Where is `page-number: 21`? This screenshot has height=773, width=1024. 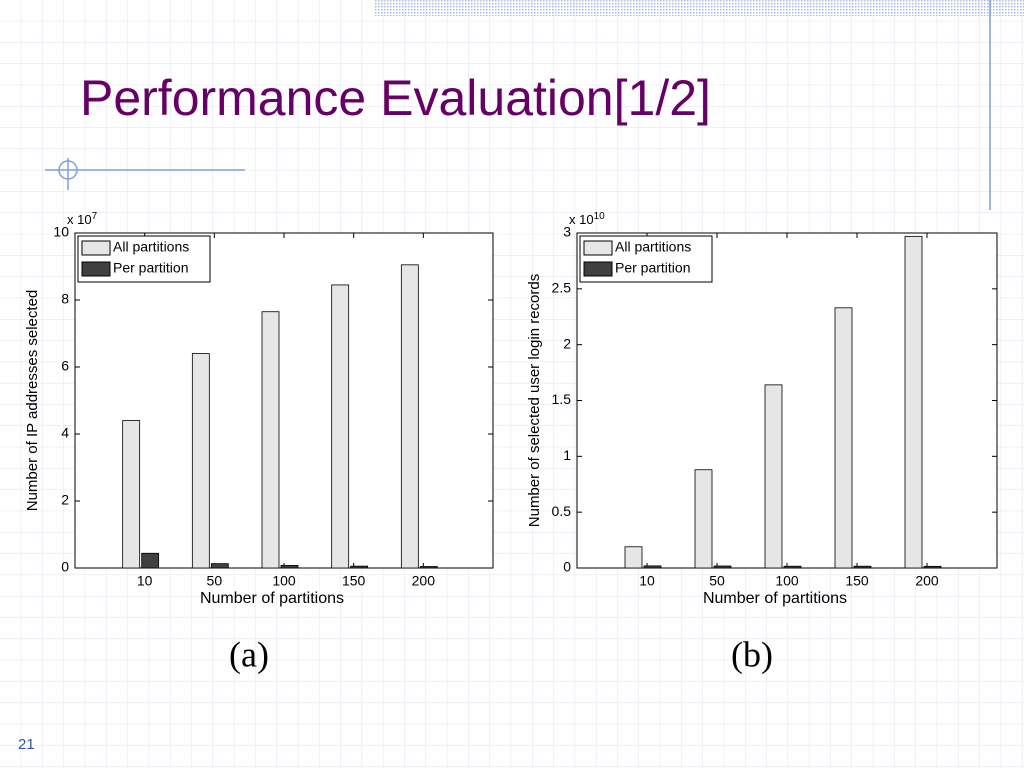
page-number: 21 is located at coordinates (26, 744).